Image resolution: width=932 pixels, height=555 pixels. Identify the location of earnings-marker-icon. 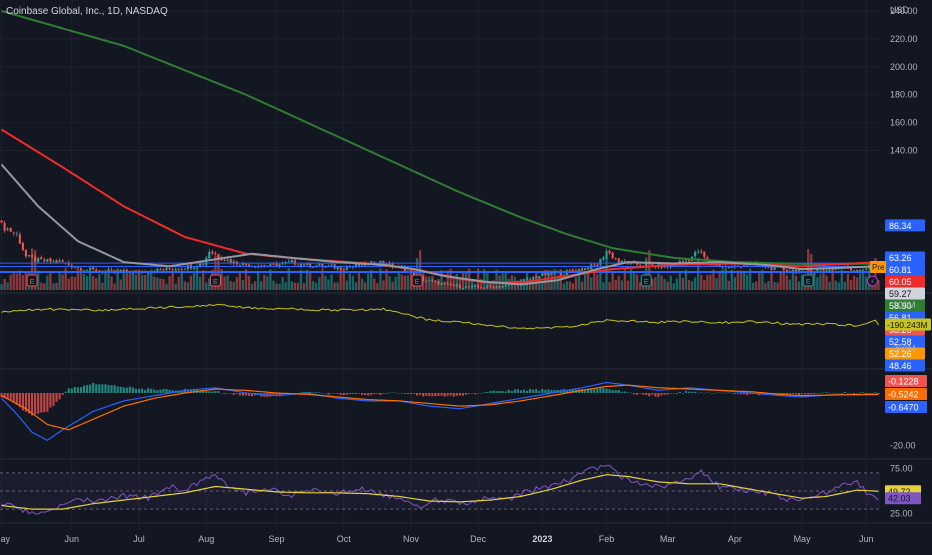
(215, 280).